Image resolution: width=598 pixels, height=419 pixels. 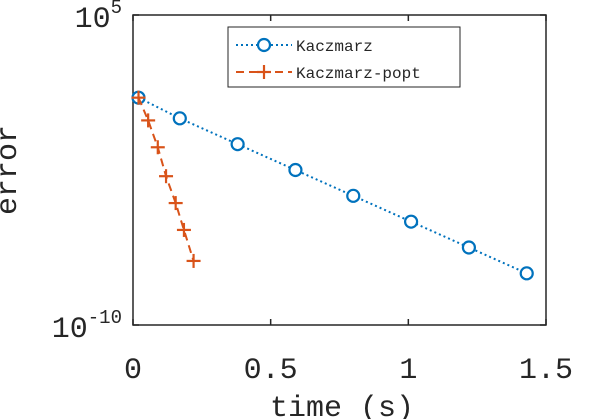 I want to click on y-tick-label: 10-10, so click(x=87, y=327).